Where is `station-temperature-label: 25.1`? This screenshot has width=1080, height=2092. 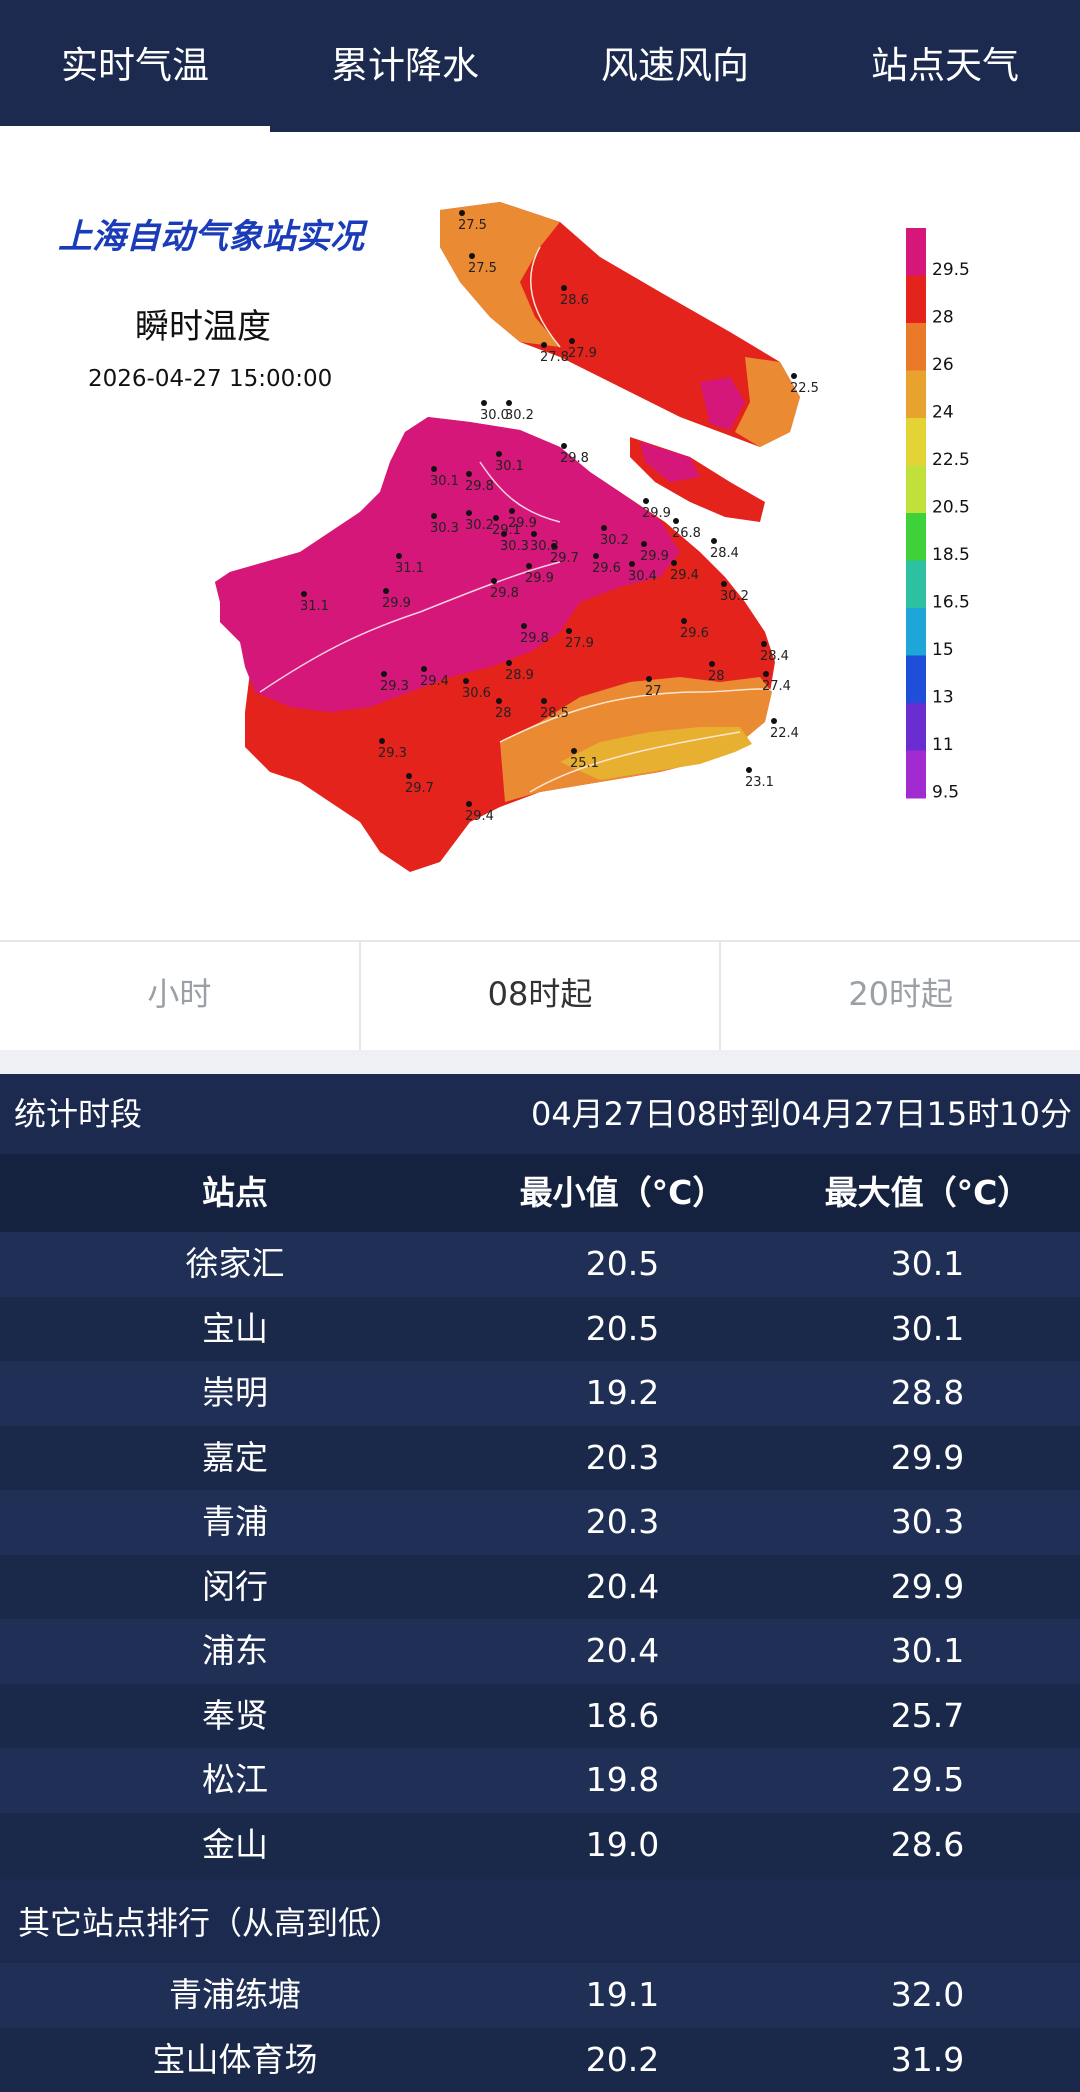
station-temperature-label: 25.1 is located at coordinates (584, 763).